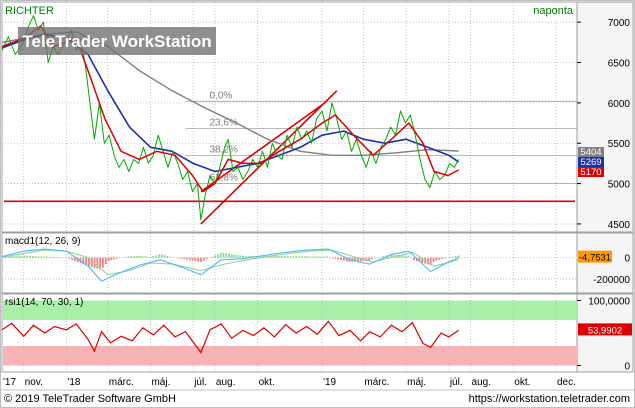  What do you see at coordinates (43, 241) in the screenshot?
I see `macd-title: macd1(12, 26, 9)` at bounding box center [43, 241].